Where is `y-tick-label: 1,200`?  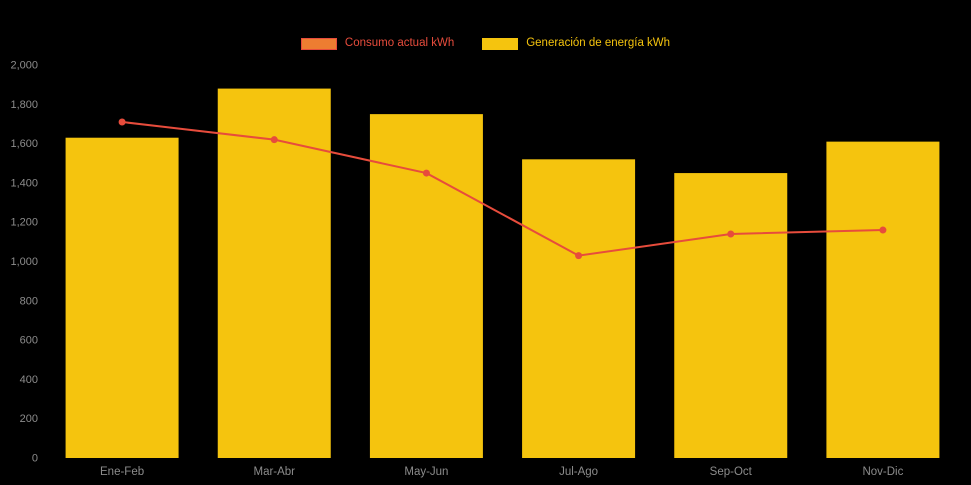
y-tick-label: 1,200 is located at coordinates (24, 223).